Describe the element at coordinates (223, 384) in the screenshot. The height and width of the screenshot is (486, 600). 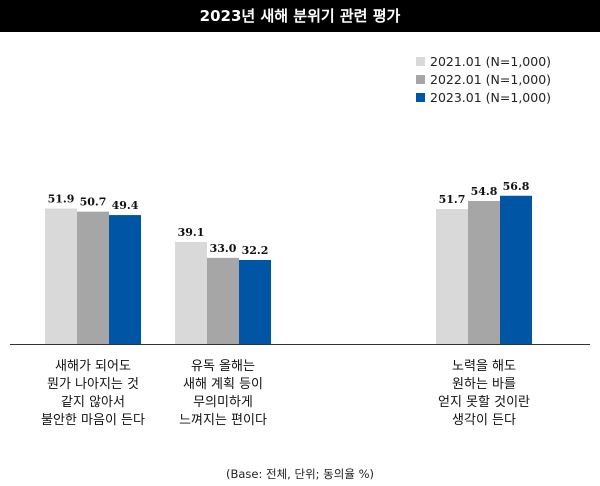
I see `category-label-1-line-1: 새해 계획 등이` at that location.